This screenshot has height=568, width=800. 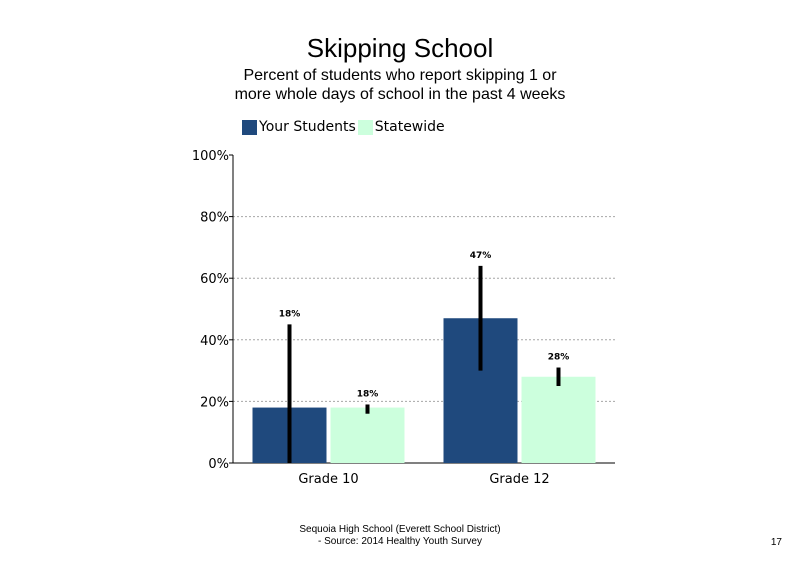 What do you see at coordinates (214, 402) in the screenshot?
I see `y-tick-label: 20%` at bounding box center [214, 402].